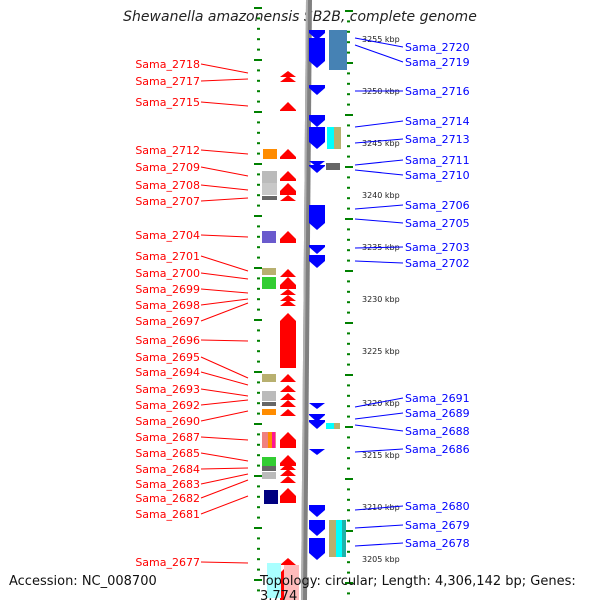  What do you see at coordinates (167, 167) in the screenshot?
I see `gene-label-sama_2709: Sama_2709` at bounding box center [167, 167].